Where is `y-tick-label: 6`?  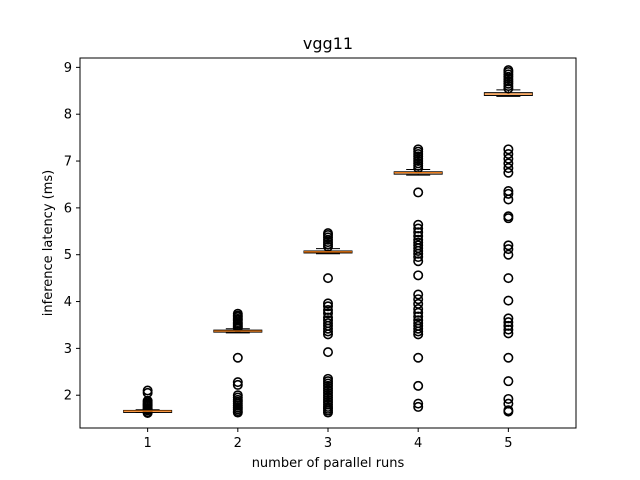 y-tick-label: 6 is located at coordinates (68, 208).